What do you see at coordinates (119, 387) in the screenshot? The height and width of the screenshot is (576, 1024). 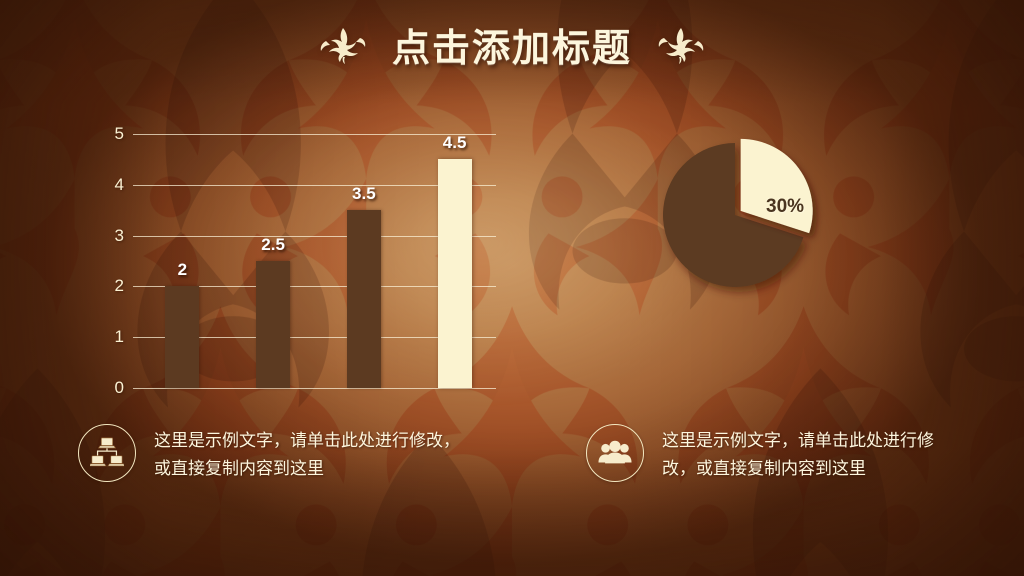 I see `y-axis-tick-label: 0` at bounding box center [119, 387].